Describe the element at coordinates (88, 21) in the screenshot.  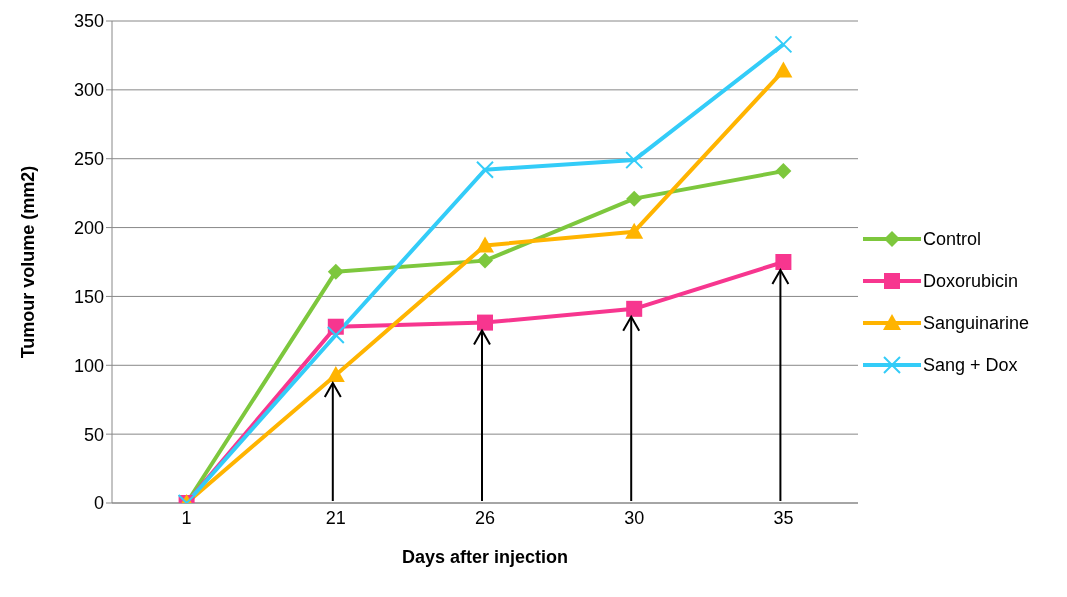
I see `y-tick-label: 350` at that location.